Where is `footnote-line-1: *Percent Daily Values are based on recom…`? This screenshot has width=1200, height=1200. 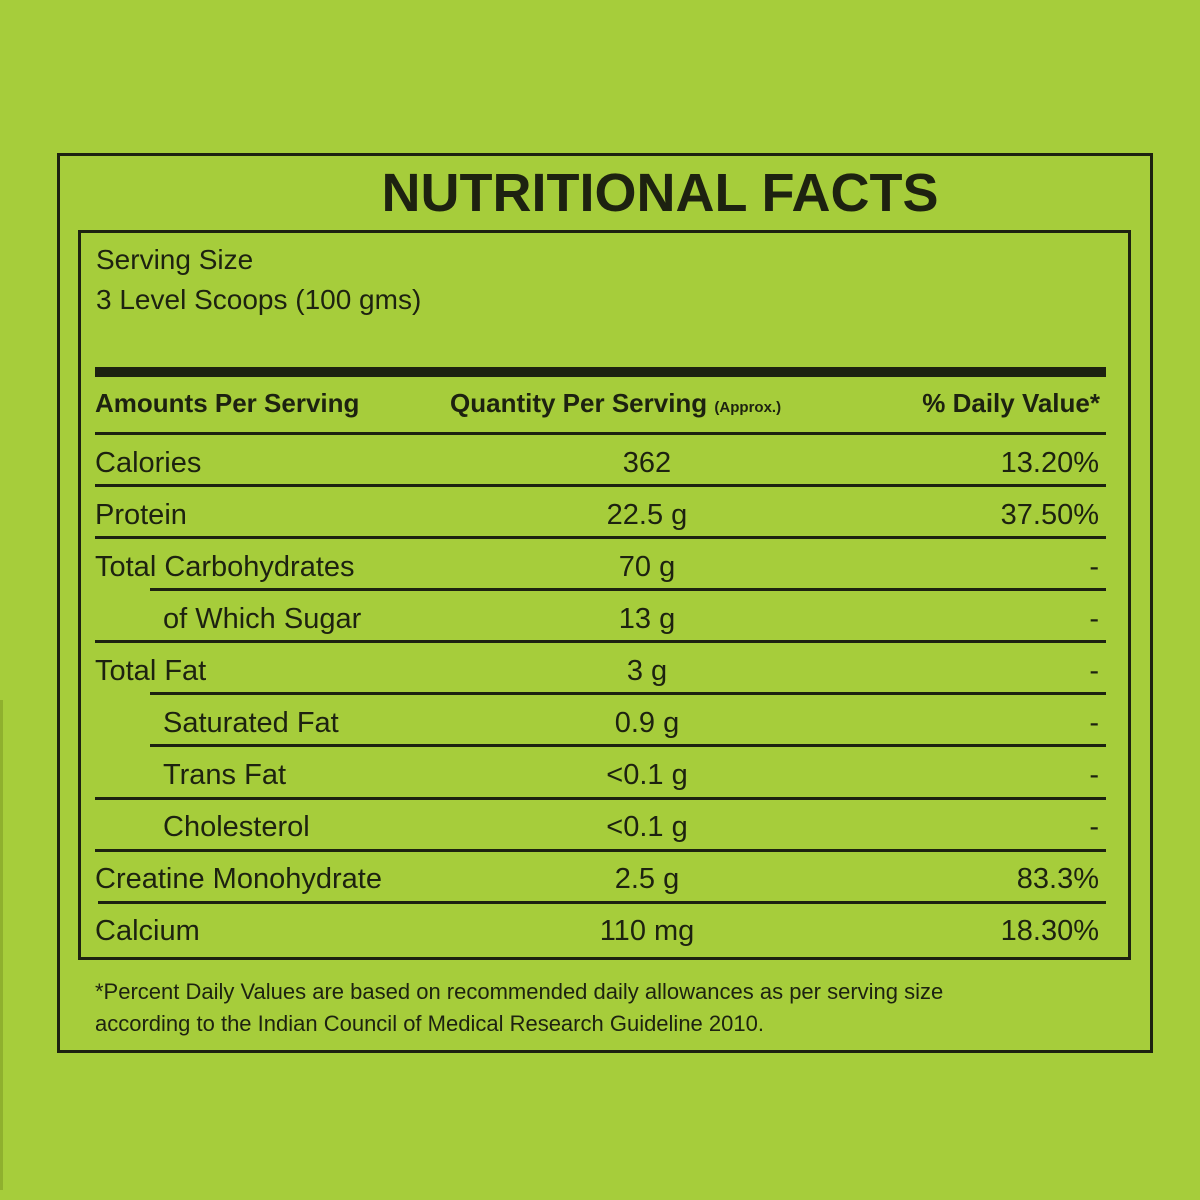
footnote-line-1: *Percent Daily Values are based on recom… is located at coordinates (519, 991).